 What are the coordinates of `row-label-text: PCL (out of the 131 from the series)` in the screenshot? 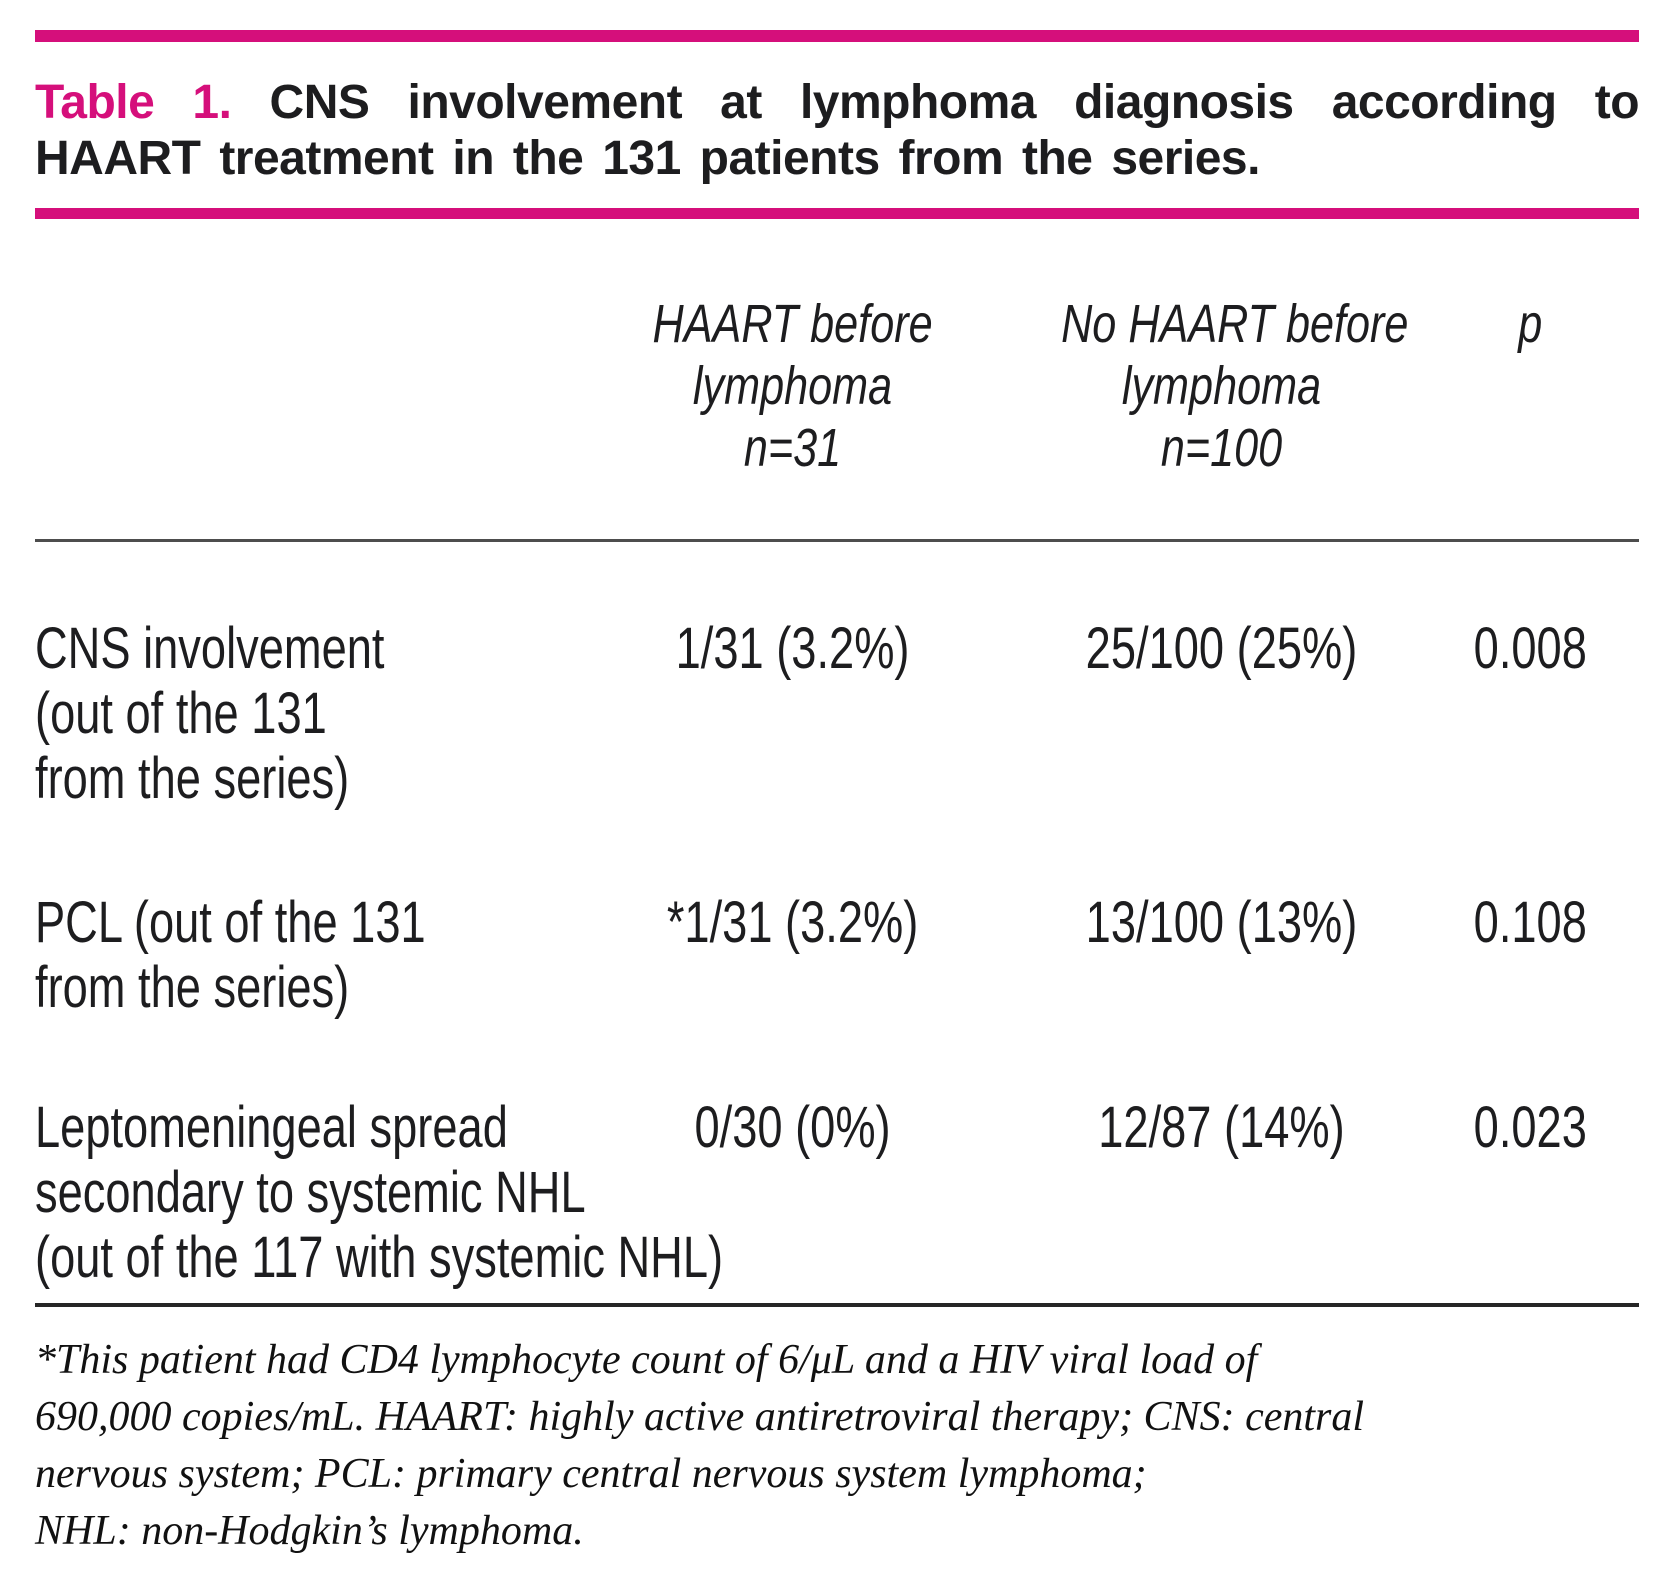 It's located at (230, 955).